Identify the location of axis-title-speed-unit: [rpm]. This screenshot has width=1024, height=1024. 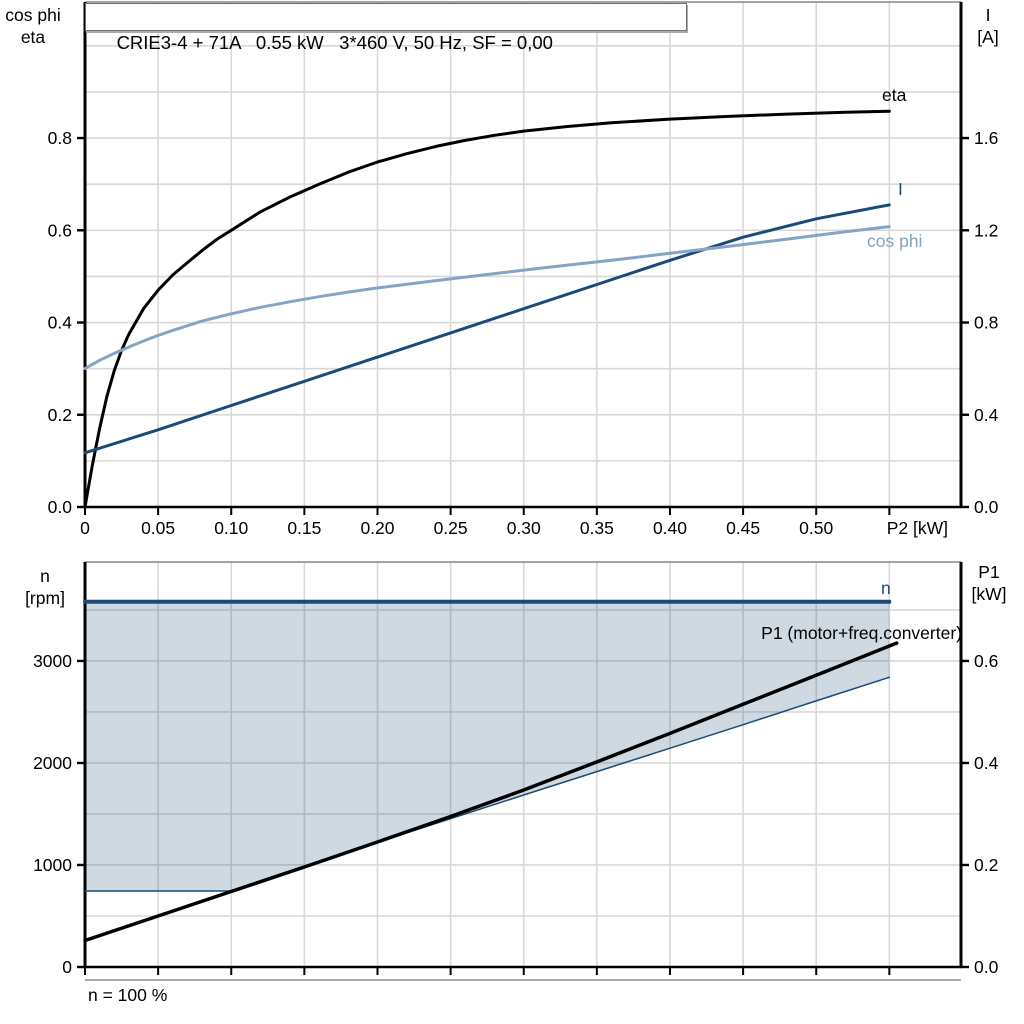
(45, 598).